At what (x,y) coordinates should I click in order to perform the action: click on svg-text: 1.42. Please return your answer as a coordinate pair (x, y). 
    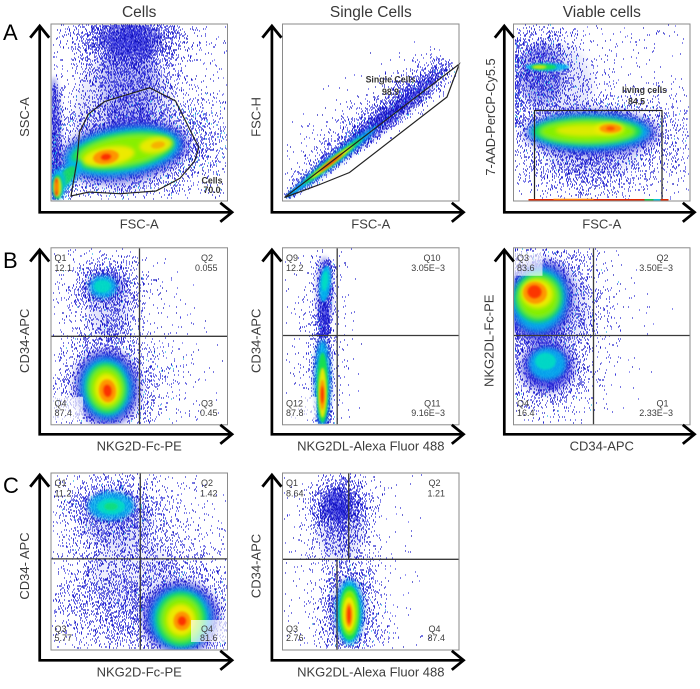
    Looking at the image, I should click on (209, 493).